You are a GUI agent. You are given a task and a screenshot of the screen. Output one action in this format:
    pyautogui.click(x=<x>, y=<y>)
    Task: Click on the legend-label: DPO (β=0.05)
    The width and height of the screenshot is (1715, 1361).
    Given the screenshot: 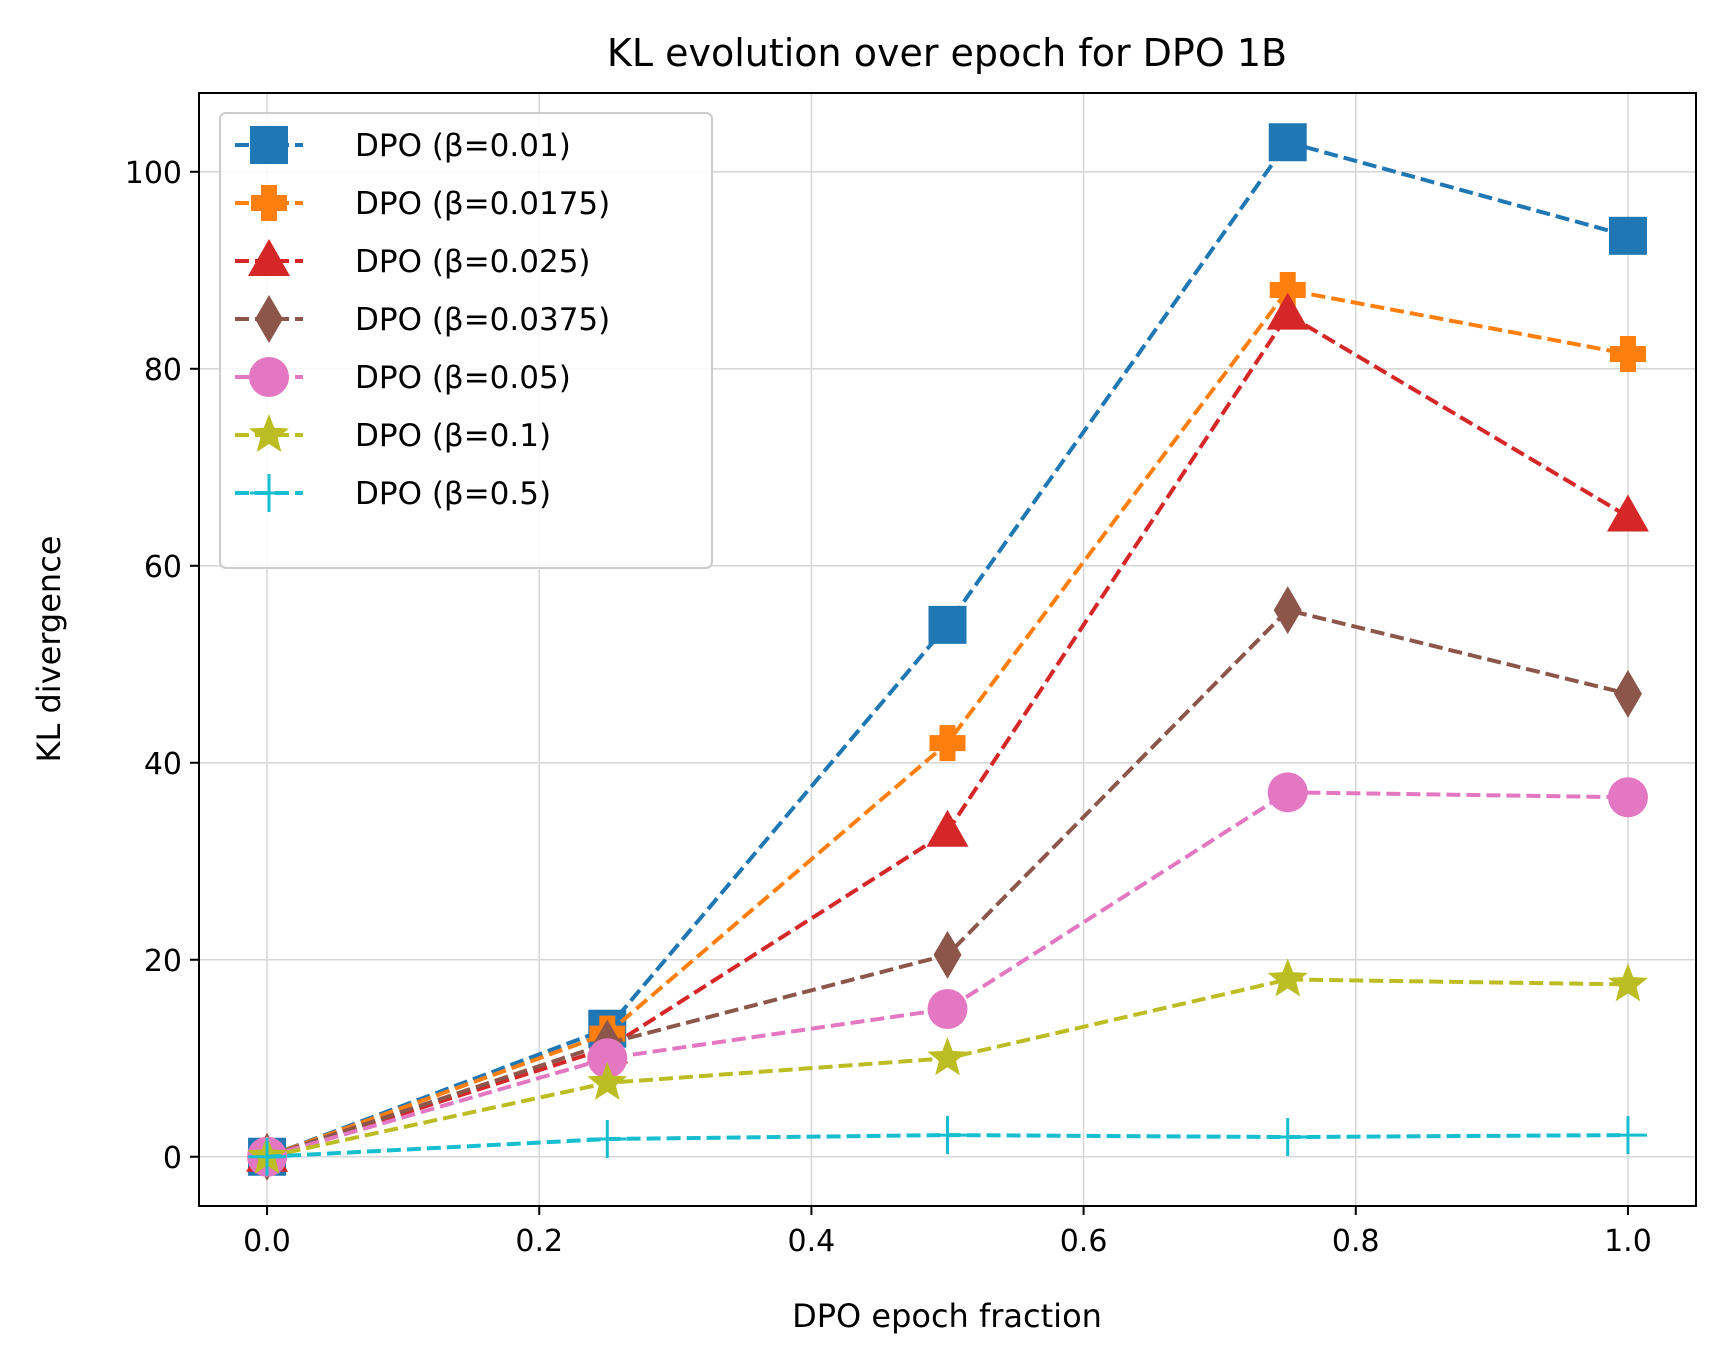 What is the action you would take?
    pyautogui.click(x=463, y=378)
    